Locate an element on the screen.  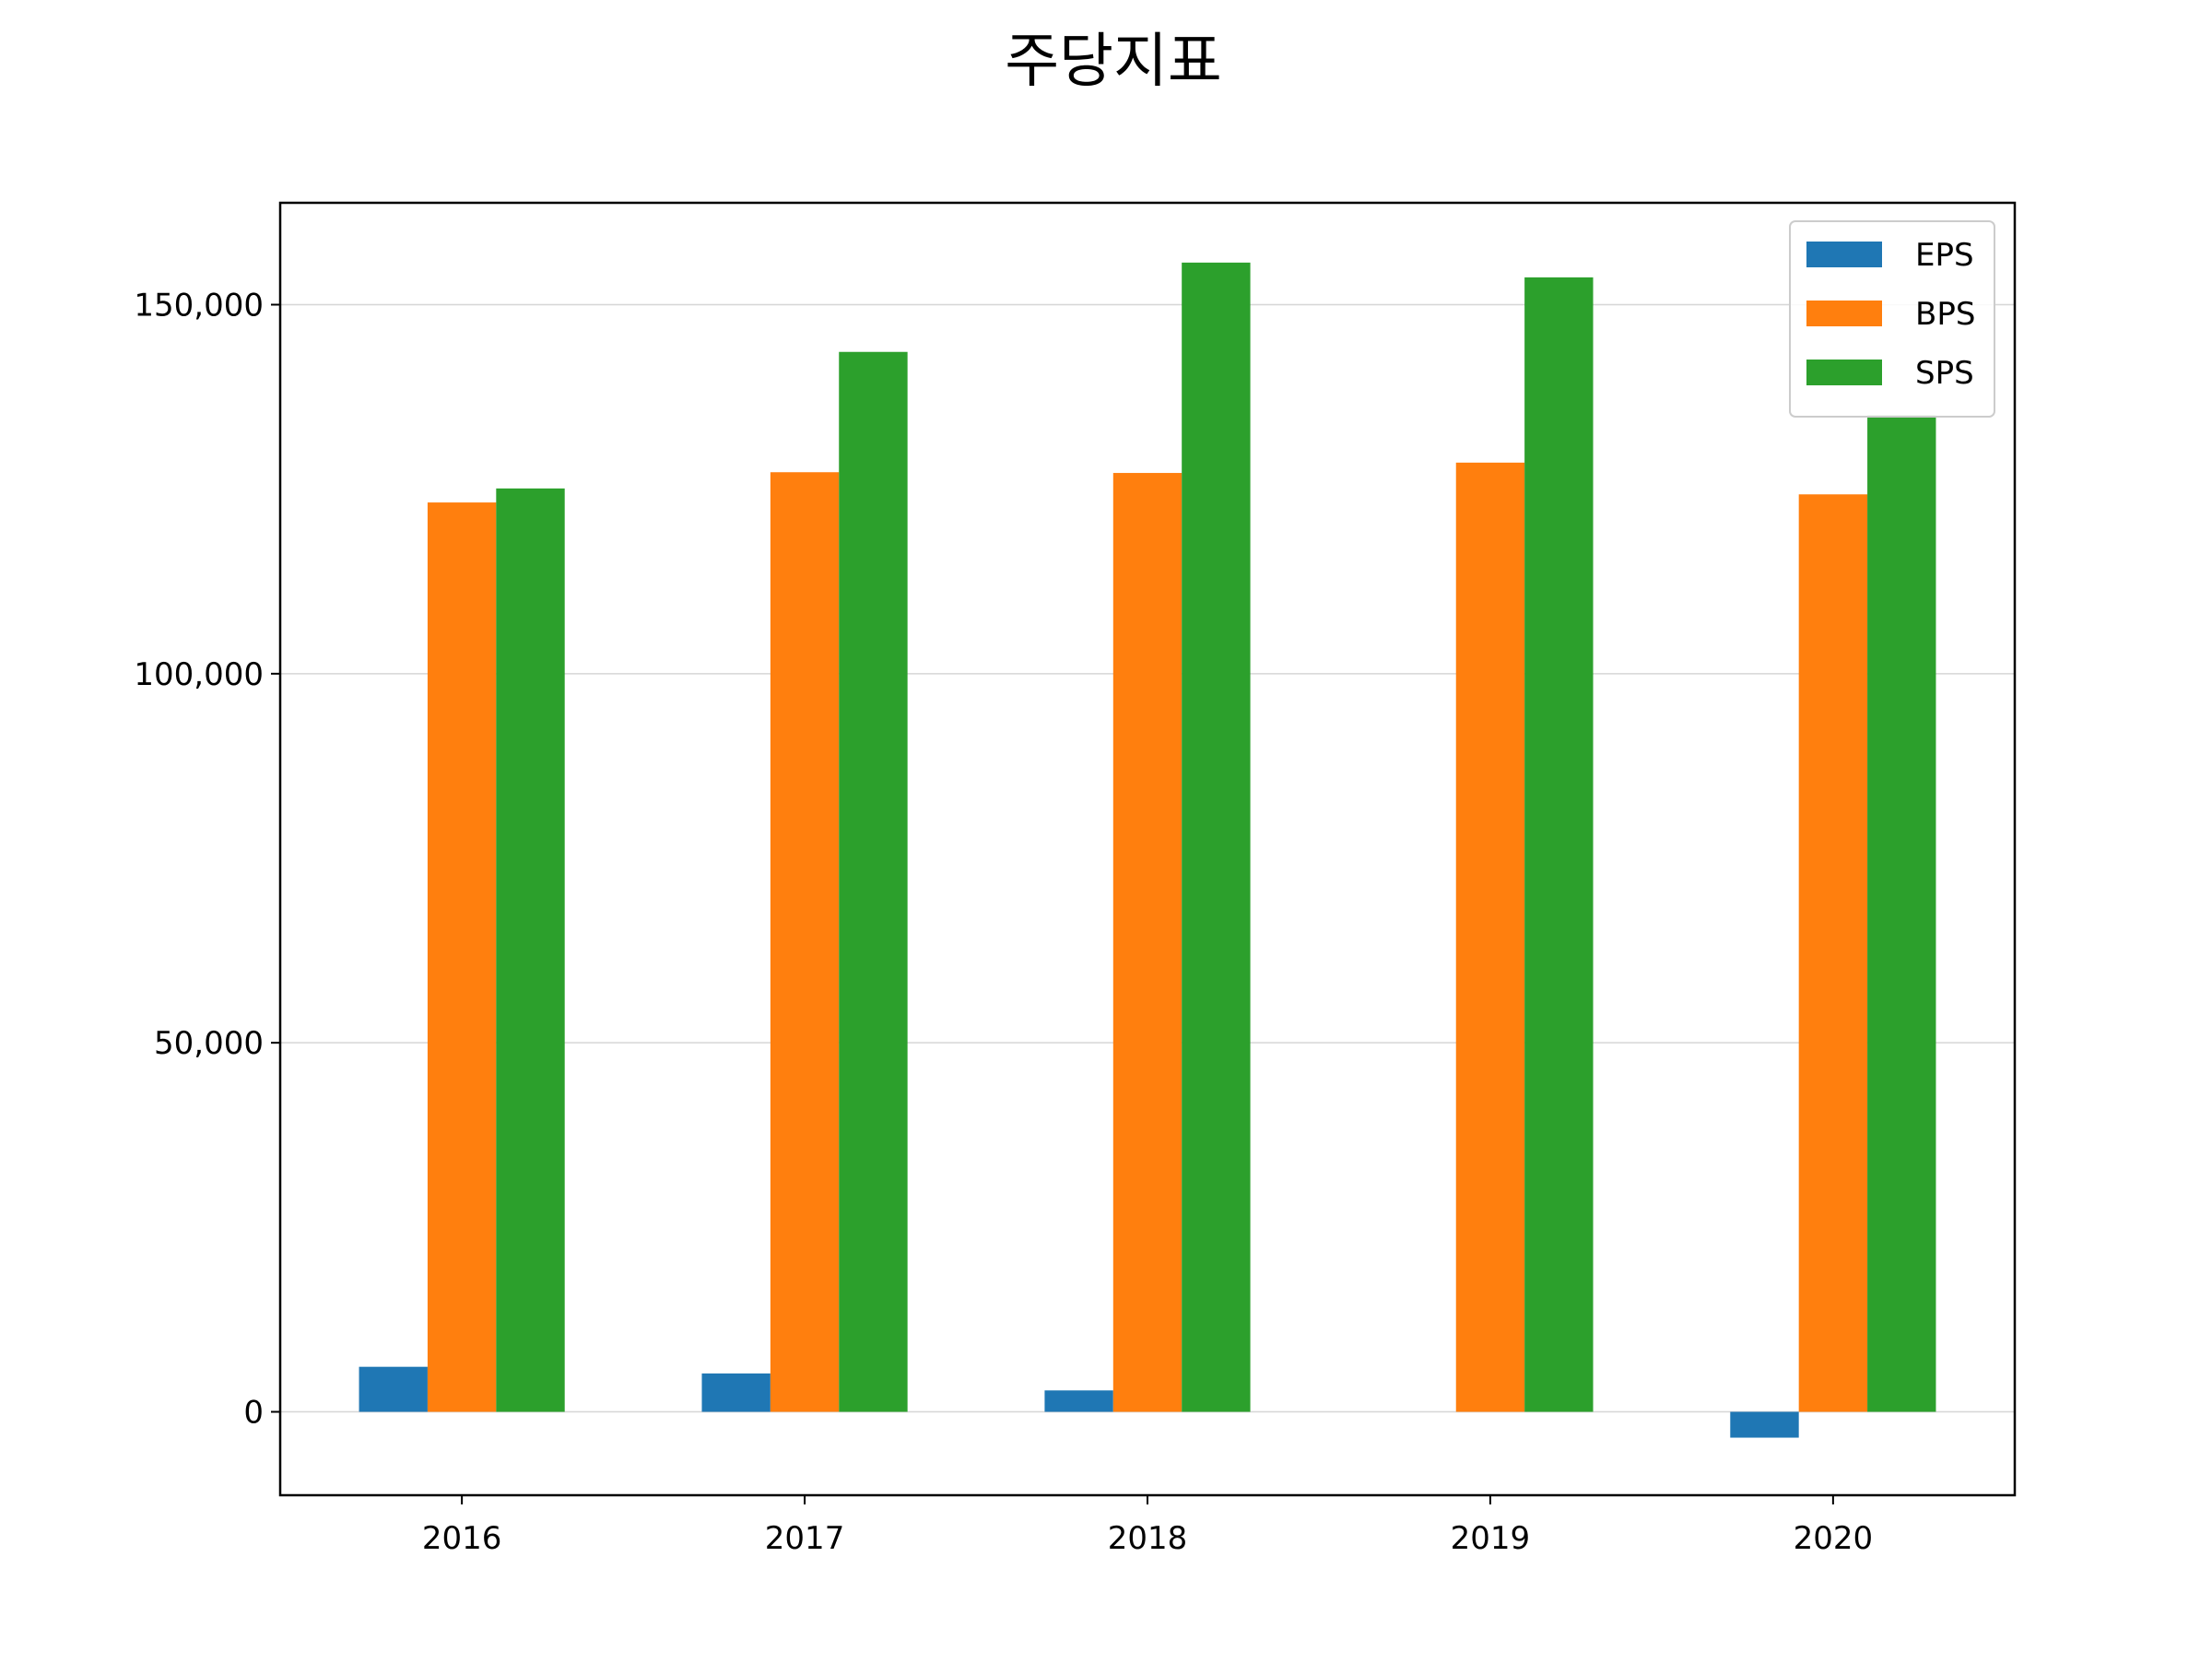
y-tick-label-2: 100,000 is located at coordinates (199, 674).